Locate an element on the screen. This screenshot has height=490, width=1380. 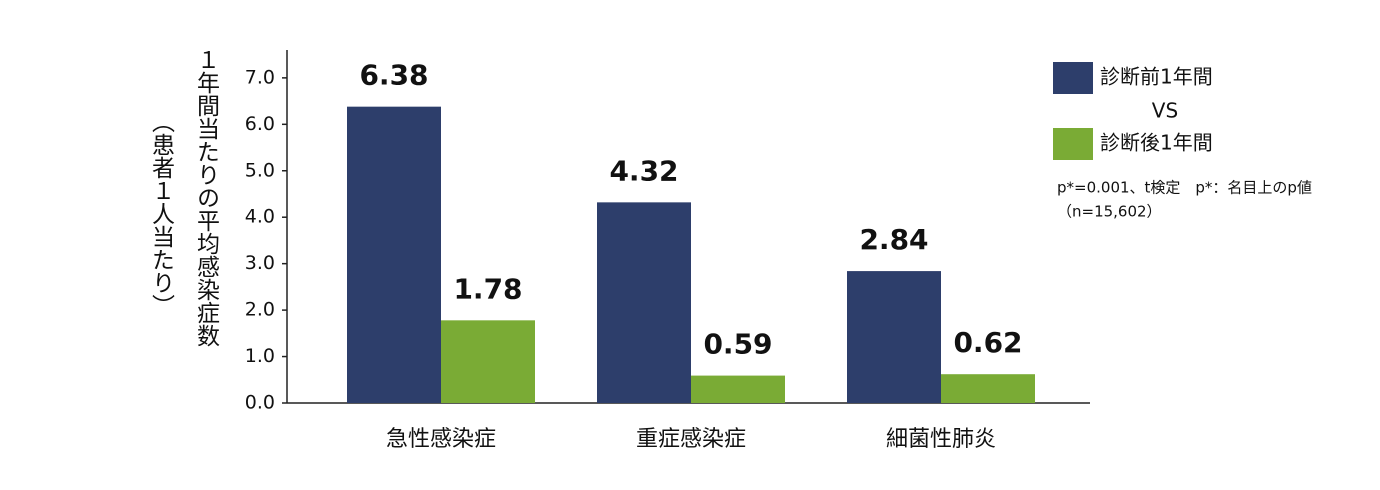
y-axis-label: （患者１人当たり） is located at coordinates (162, 213).